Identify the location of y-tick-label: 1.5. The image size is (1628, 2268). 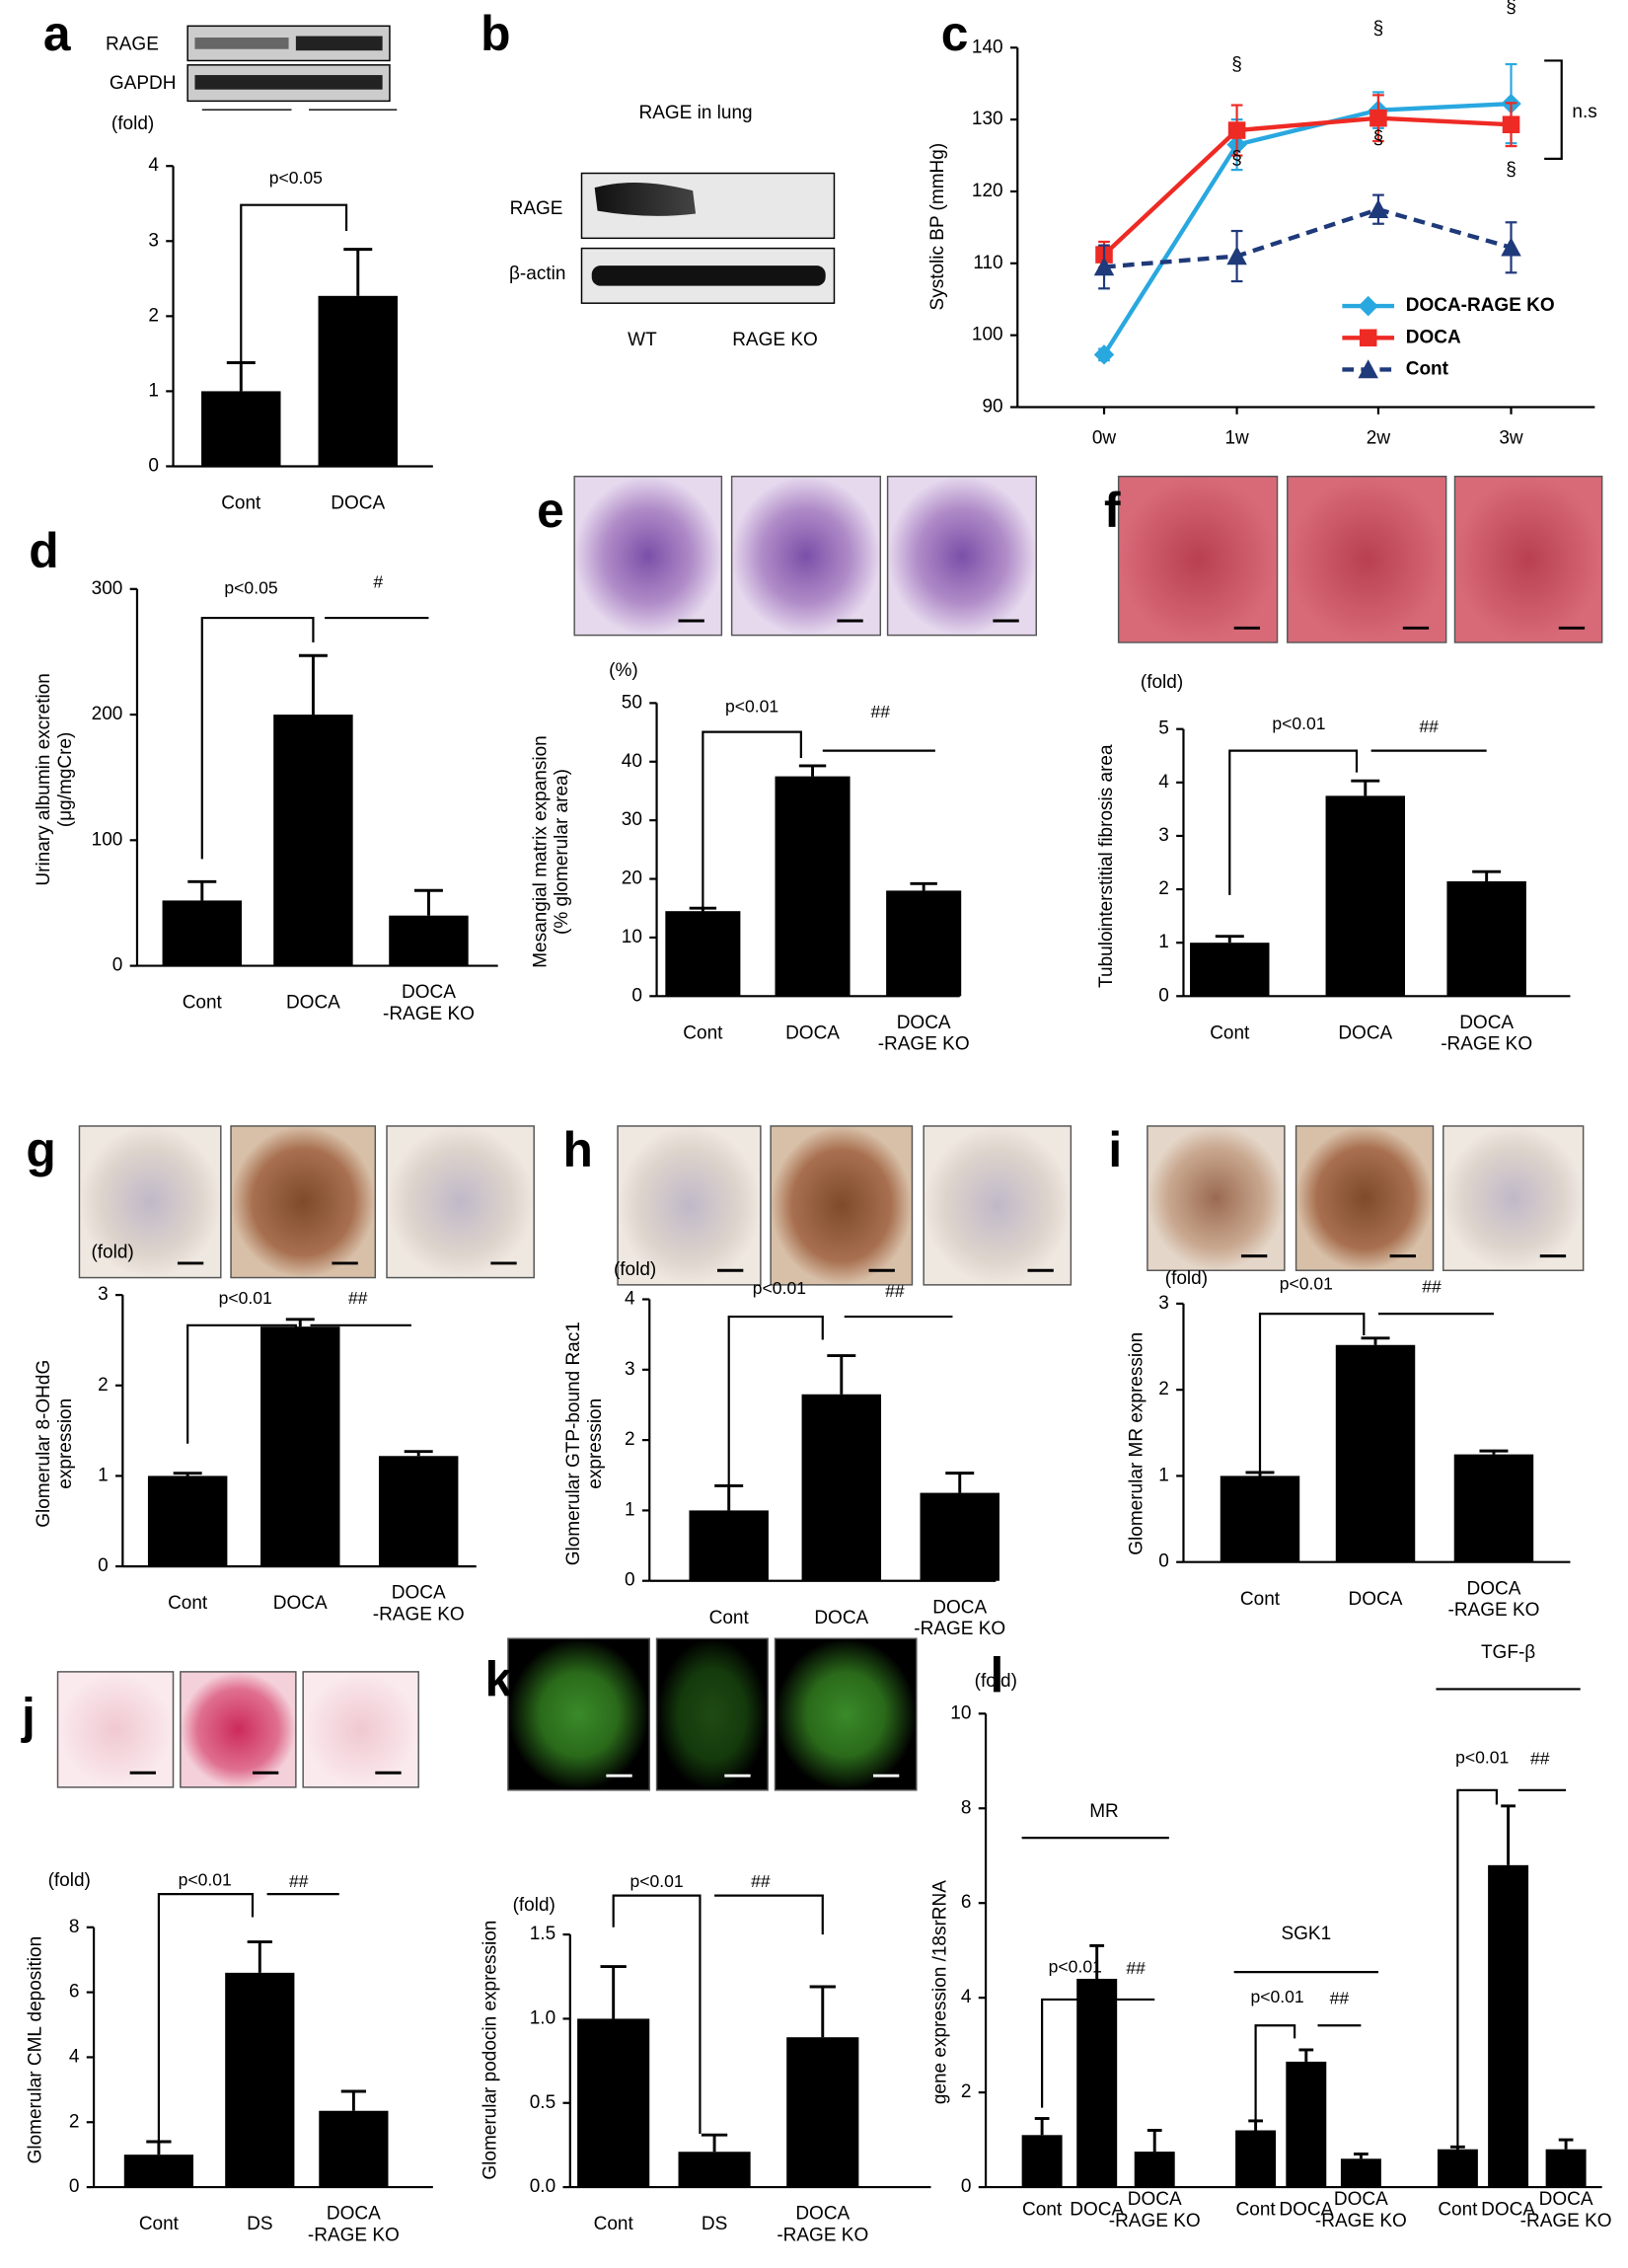
(543, 1934).